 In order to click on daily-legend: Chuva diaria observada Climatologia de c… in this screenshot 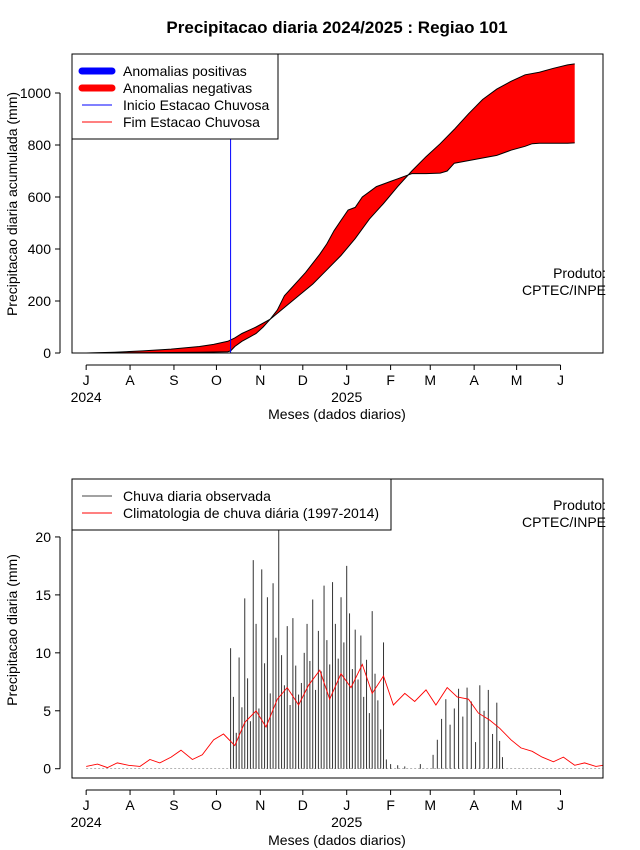, I will do `click(231, 504)`.